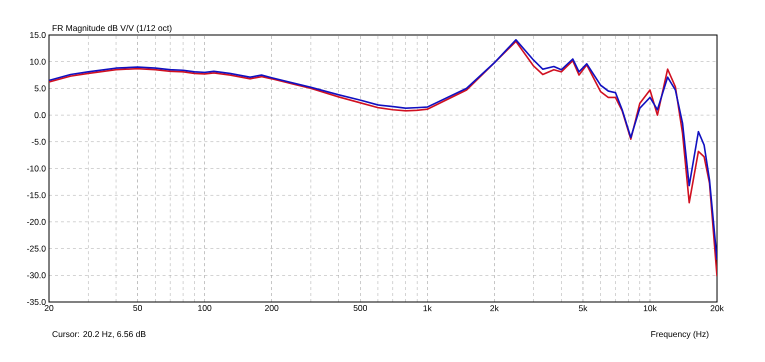 The width and height of the screenshot is (765, 362). I want to click on y-tick-label: -25.0, so click(36, 249).